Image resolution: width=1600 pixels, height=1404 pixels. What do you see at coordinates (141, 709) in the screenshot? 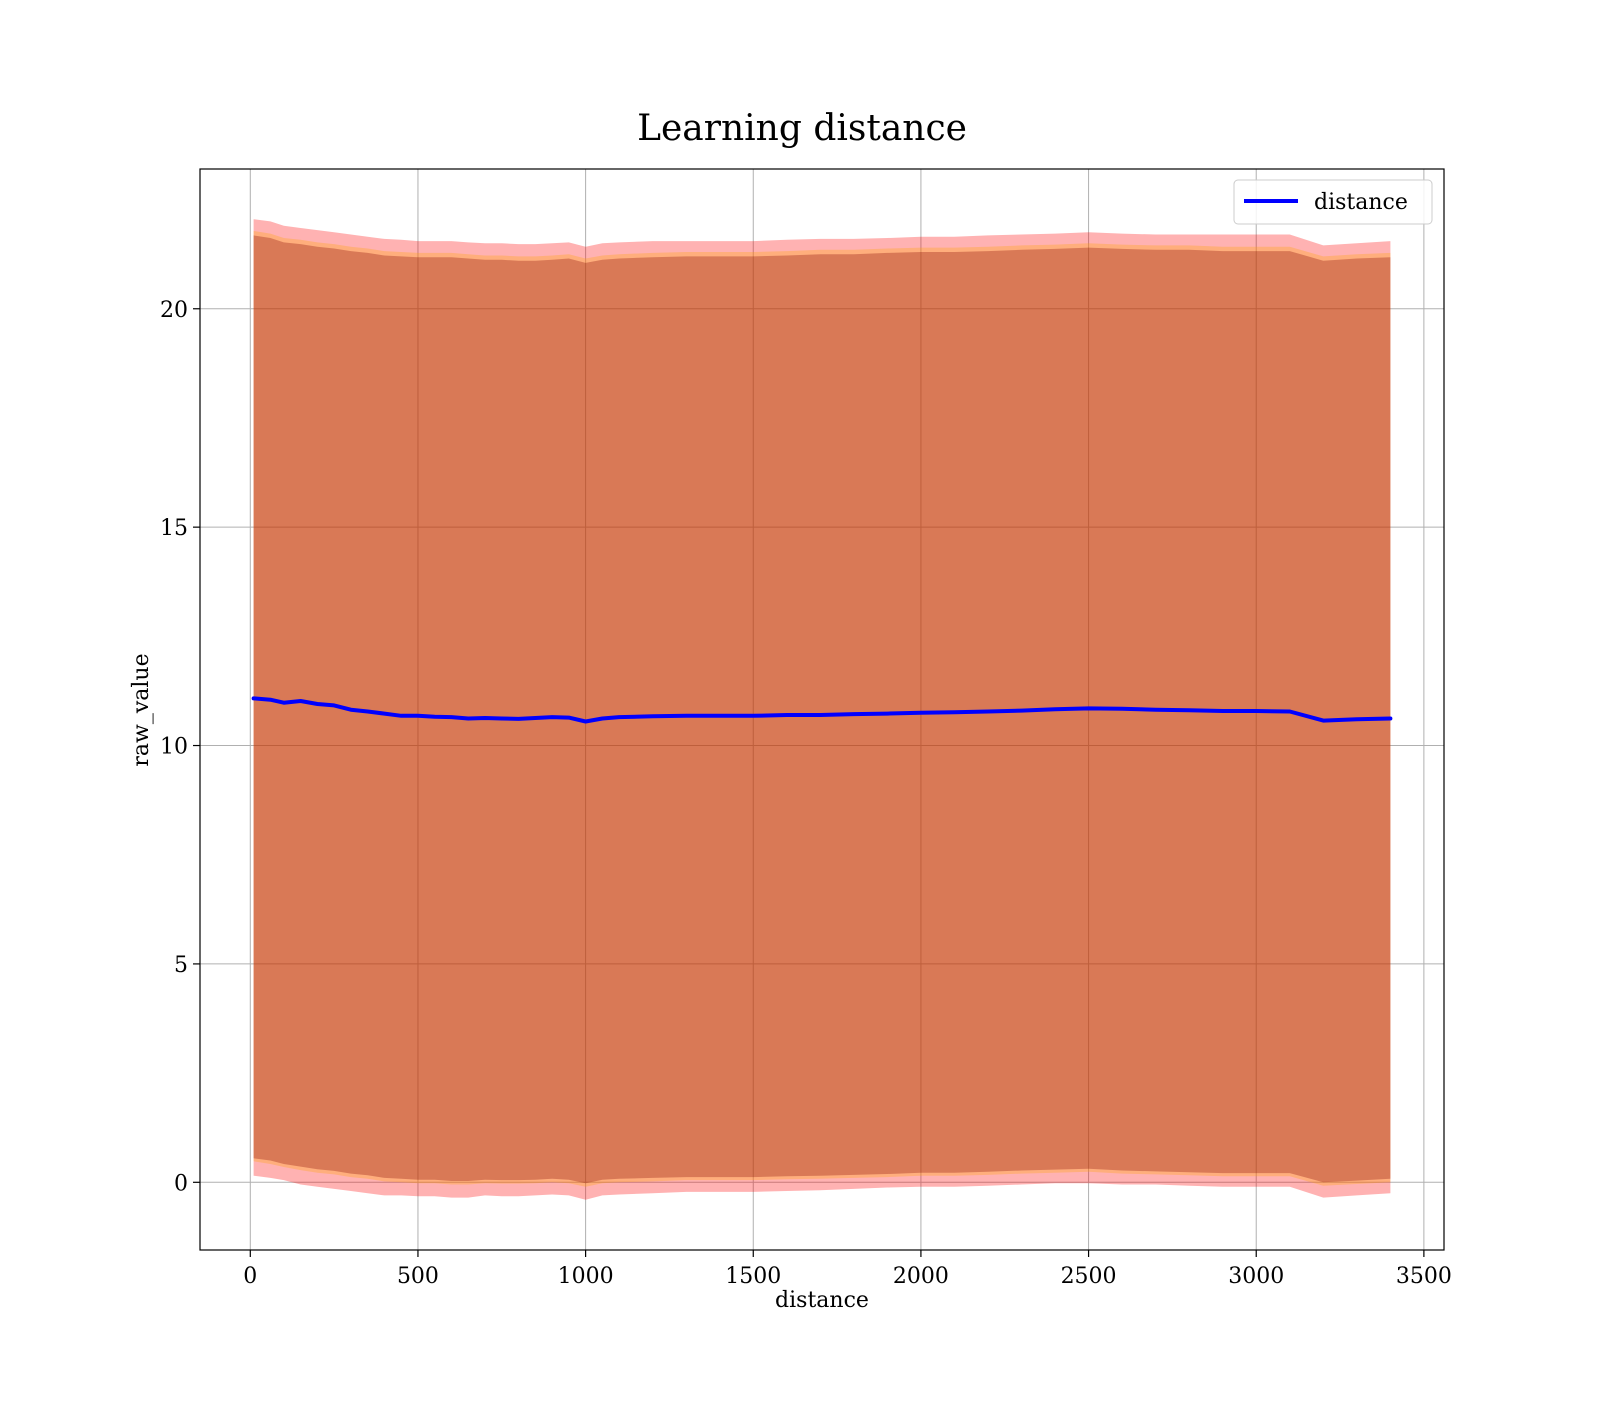
I see `y-axis-label: raw_value` at bounding box center [141, 709].